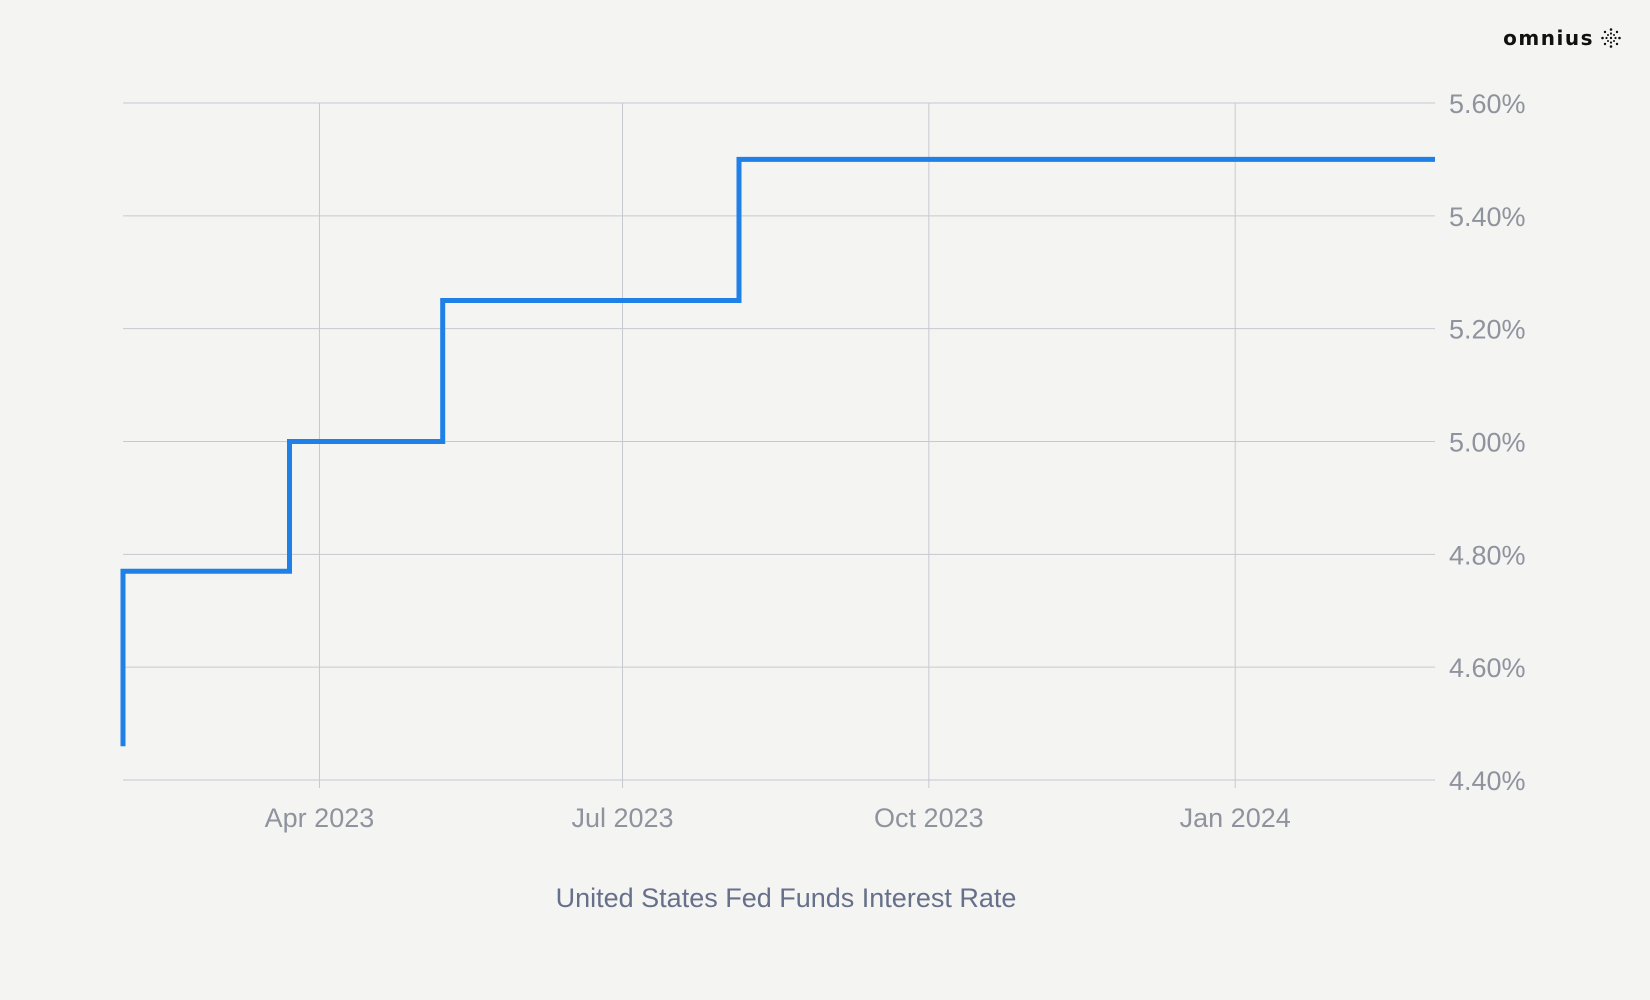  Describe the element at coordinates (320, 818) in the screenshot. I see `x-tick-label: Apr 2023` at that location.